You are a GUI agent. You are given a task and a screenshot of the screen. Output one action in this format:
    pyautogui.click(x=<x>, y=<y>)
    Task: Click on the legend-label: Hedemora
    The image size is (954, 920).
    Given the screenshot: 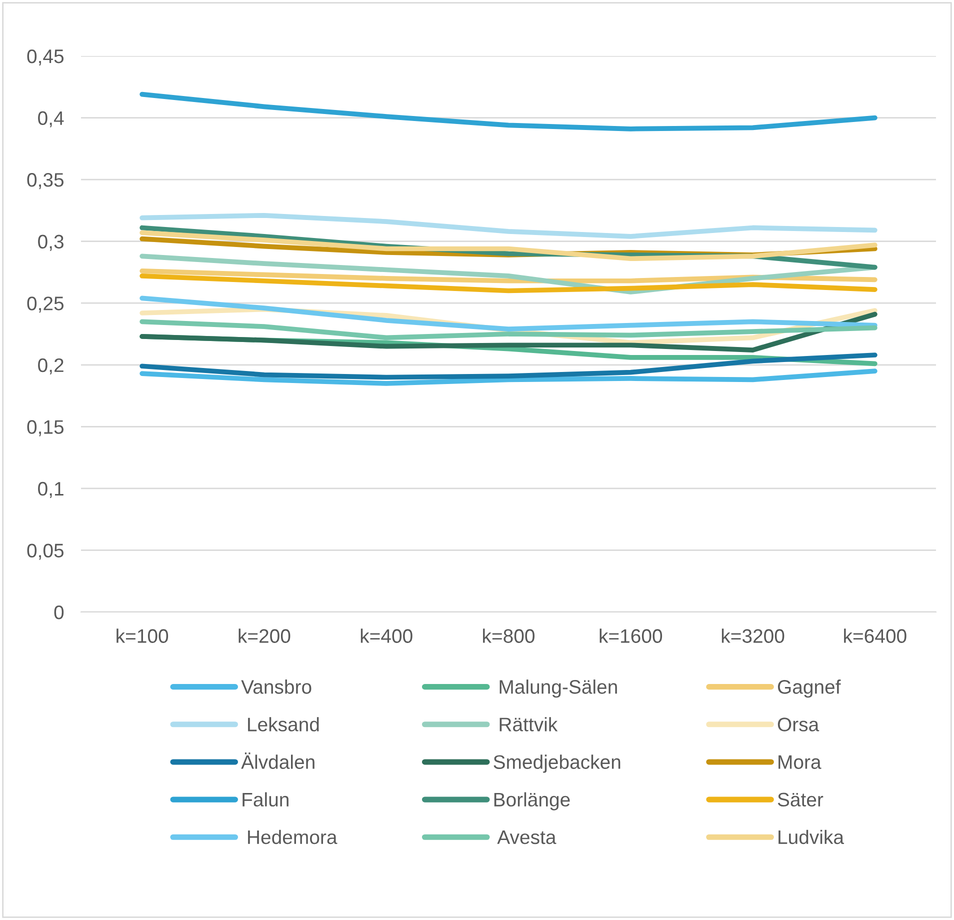 What is the action you would take?
    pyautogui.click(x=293, y=837)
    